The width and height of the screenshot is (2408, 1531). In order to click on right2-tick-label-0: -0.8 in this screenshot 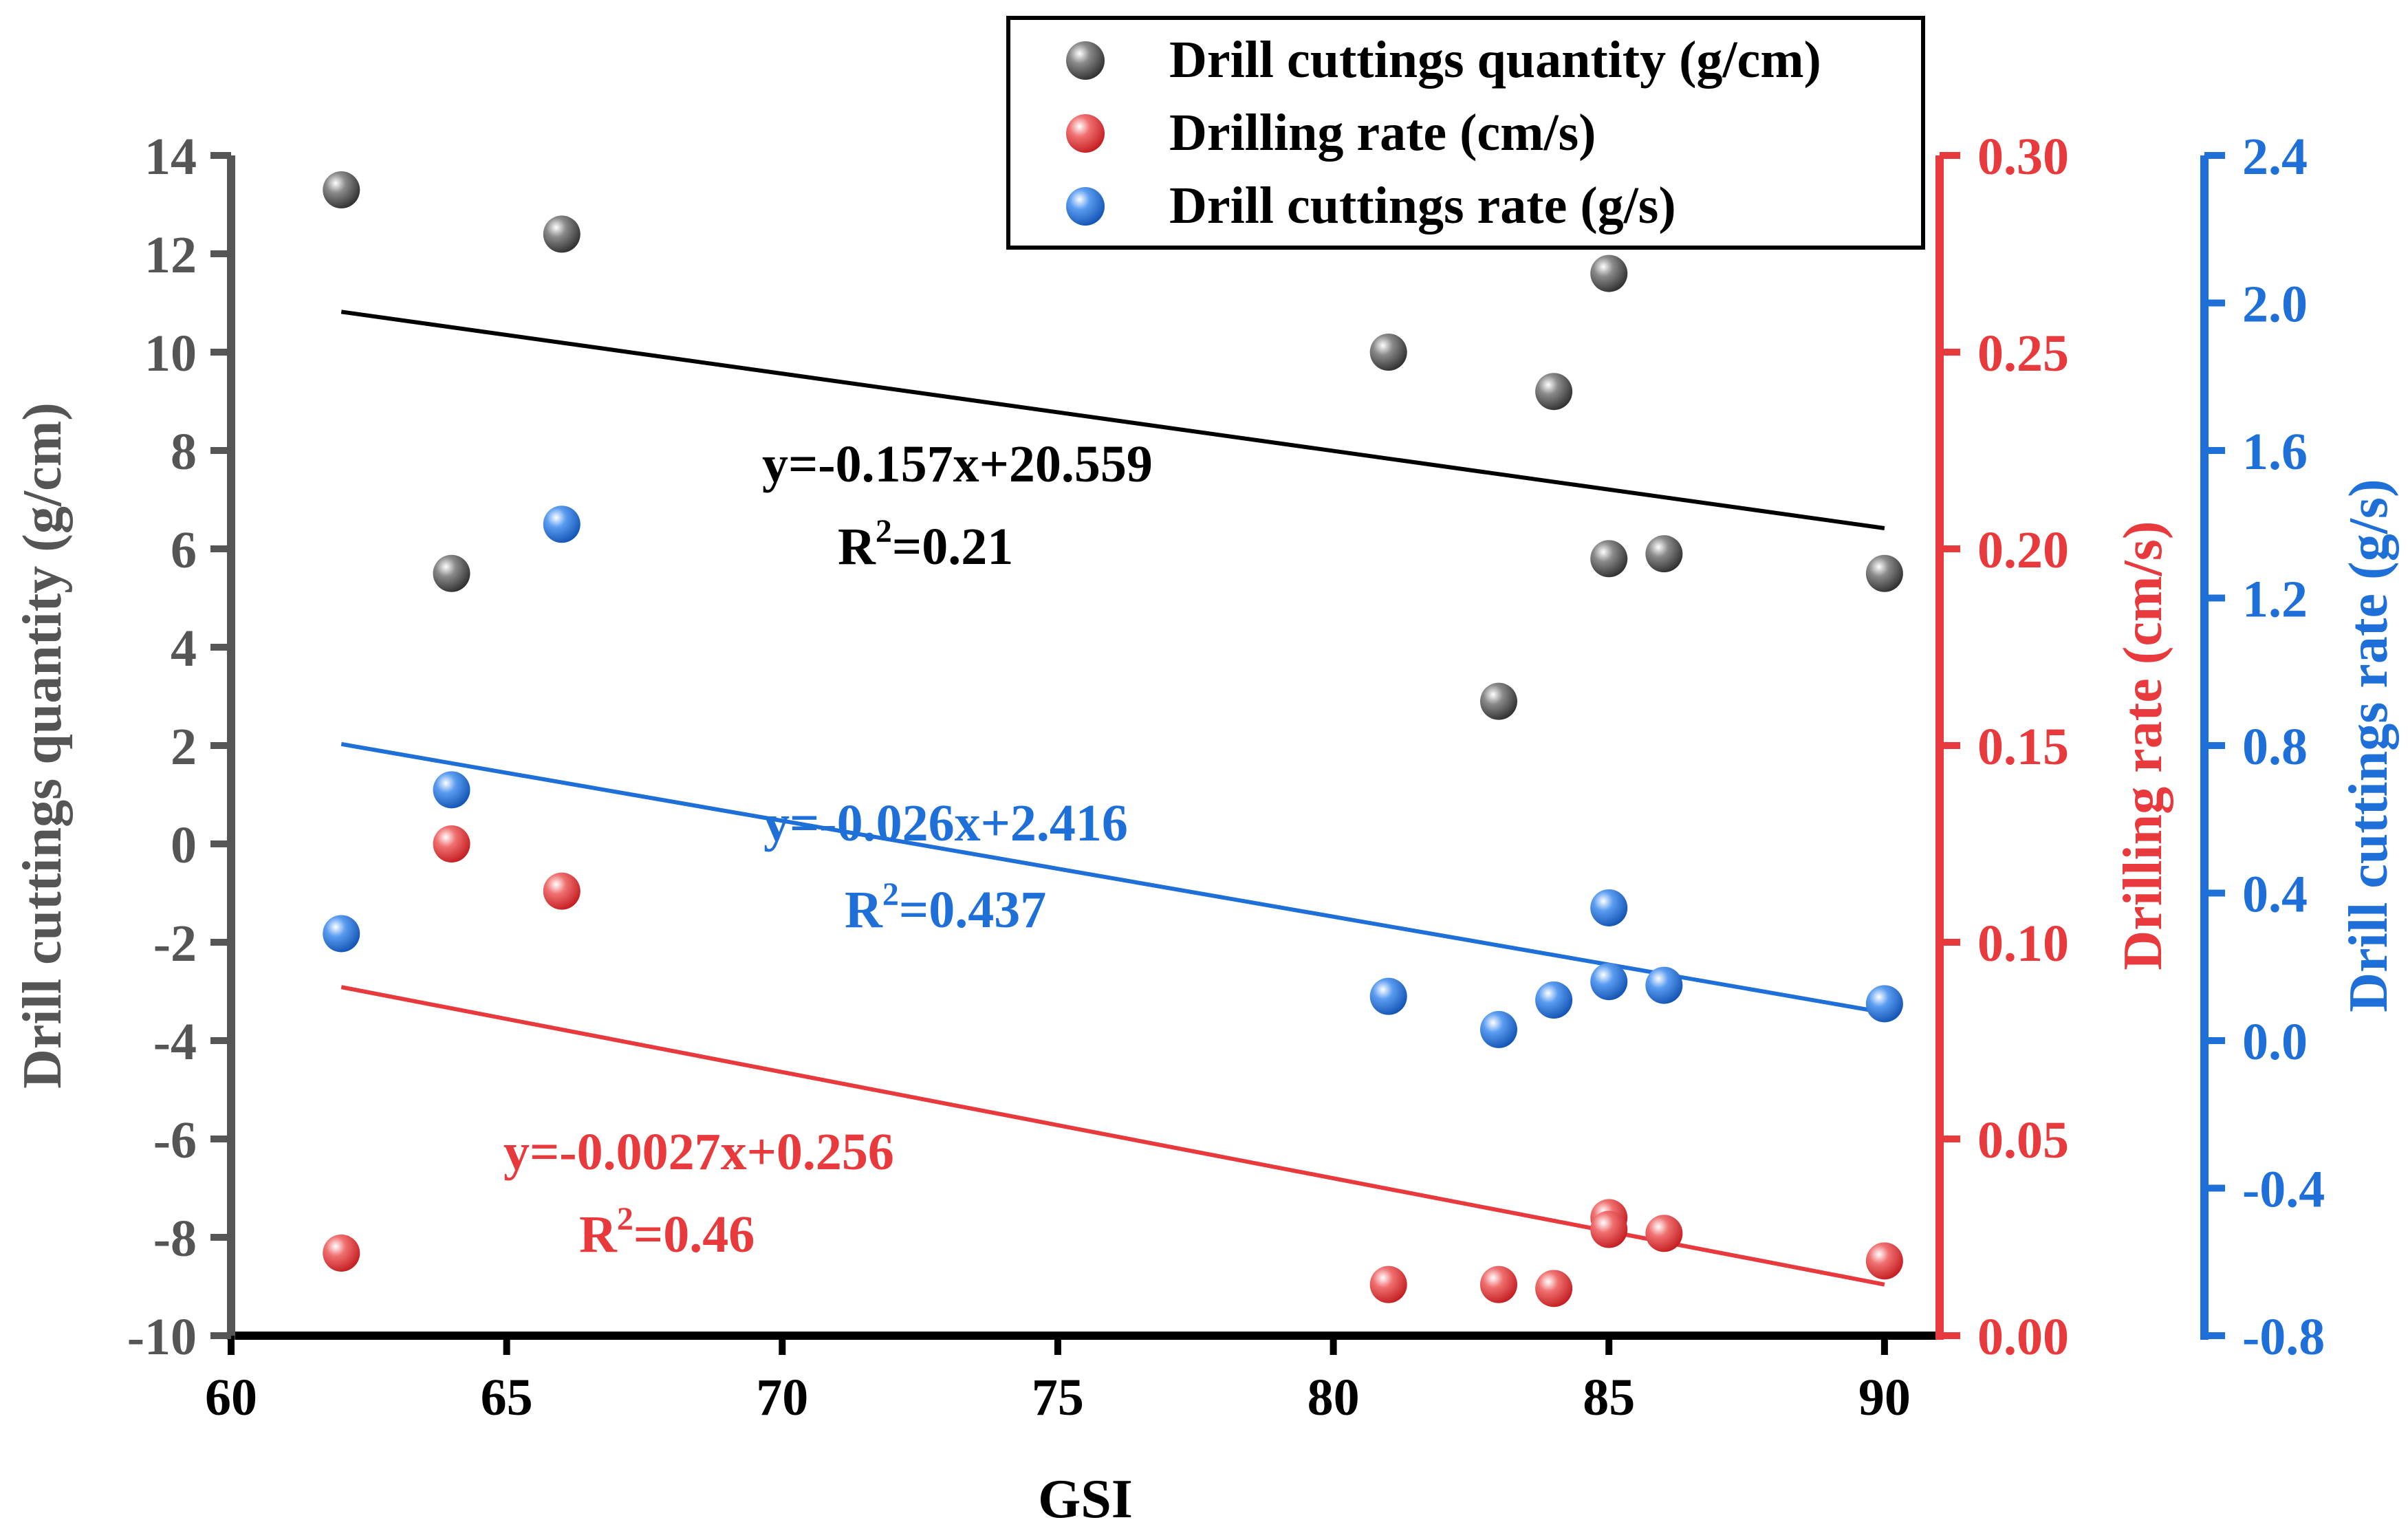, I will do `click(2284, 1337)`.